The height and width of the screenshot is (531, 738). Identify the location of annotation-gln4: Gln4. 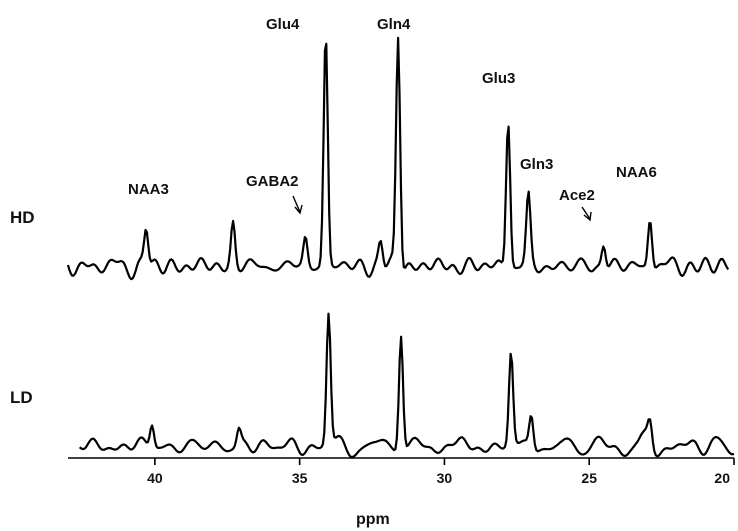
(394, 24).